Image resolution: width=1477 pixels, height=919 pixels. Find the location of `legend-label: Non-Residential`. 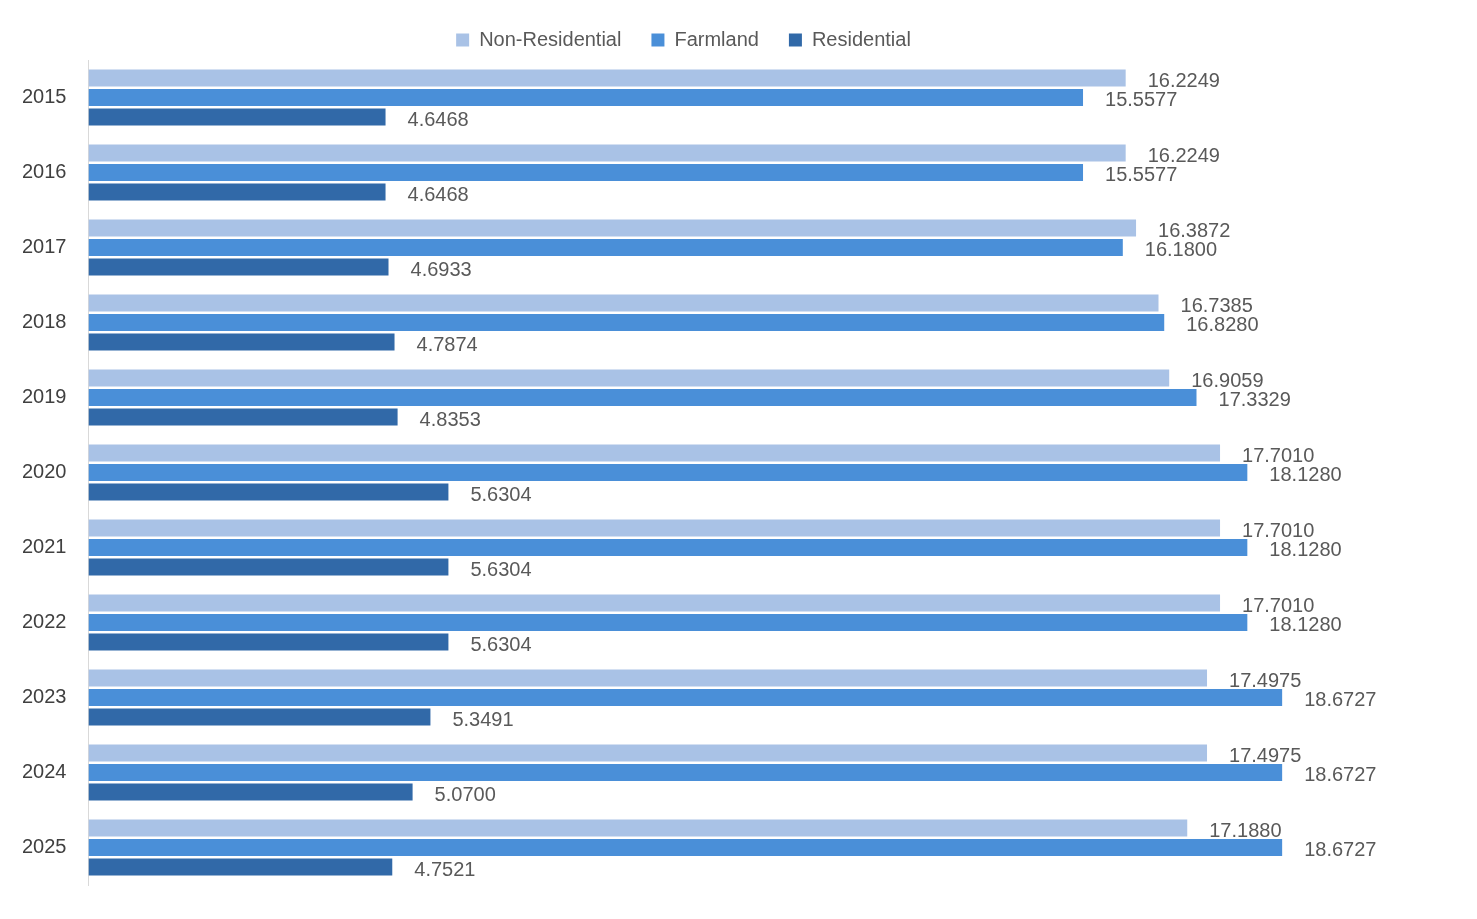

legend-label: Non-Residential is located at coordinates (550, 38).